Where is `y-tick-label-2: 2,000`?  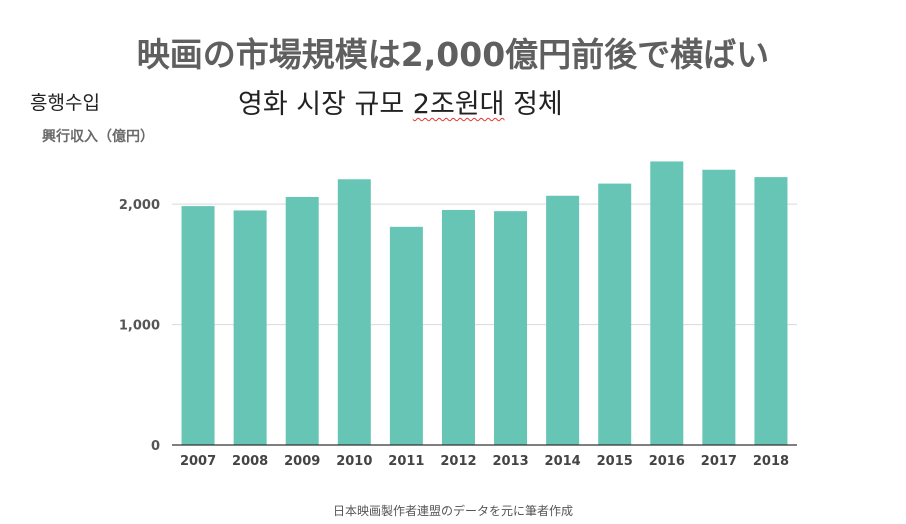
y-tick-label-2: 2,000 is located at coordinates (139, 205).